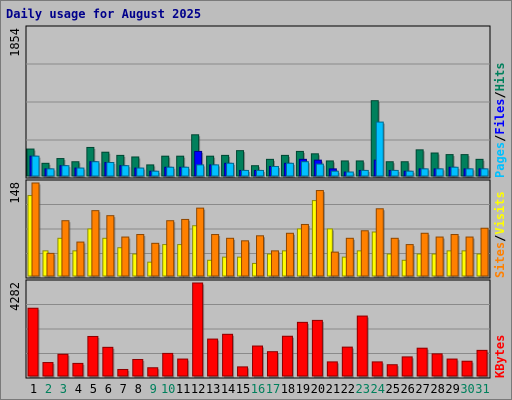  What do you see at coordinates (48, 389) in the screenshot?
I see `day-label: 2` at bounding box center [48, 389].